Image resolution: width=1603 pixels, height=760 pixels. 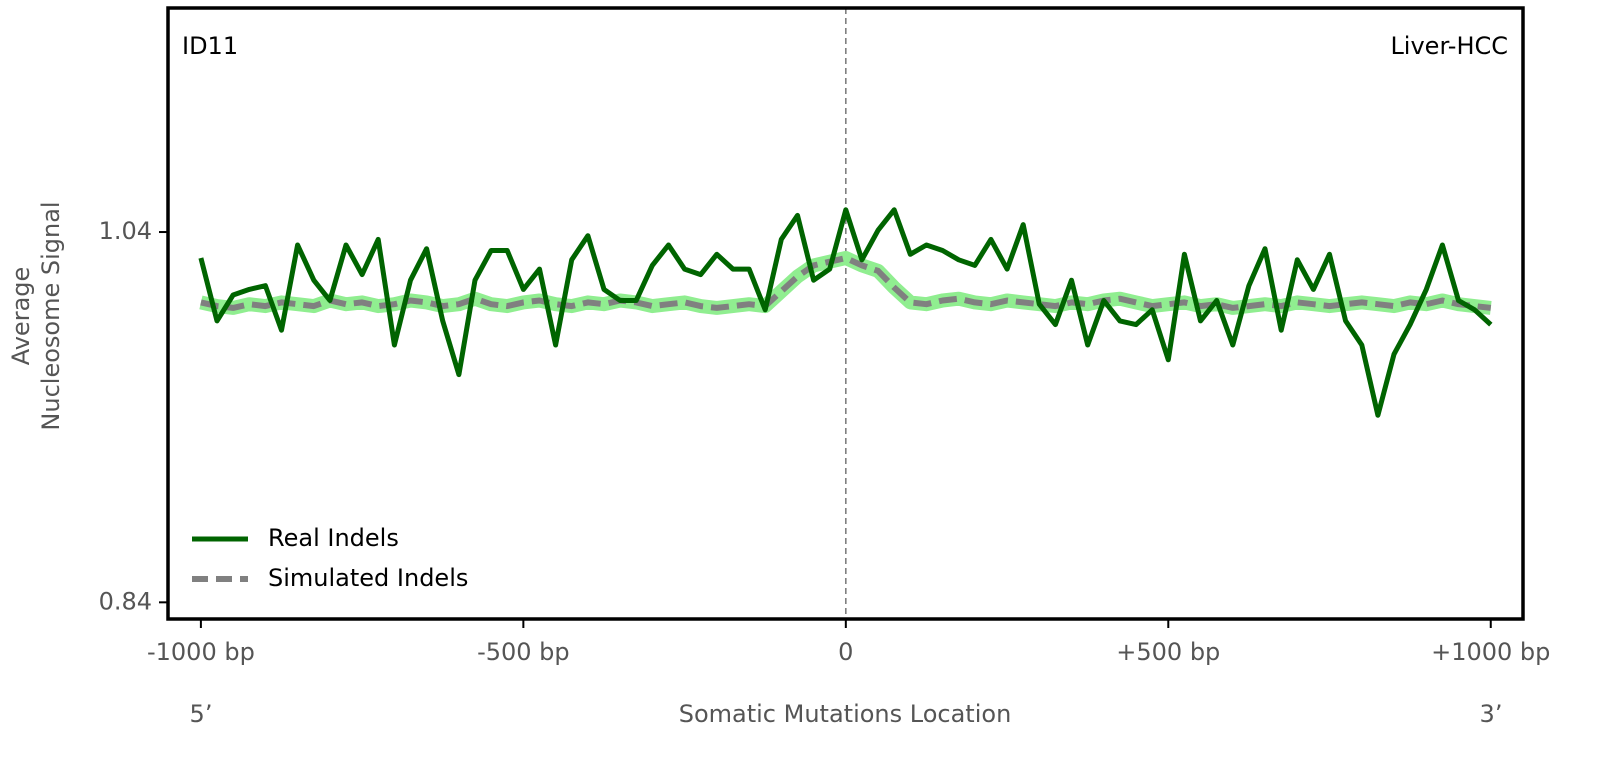 I want to click on y-axis-title-line: Average, so click(x=21, y=316).